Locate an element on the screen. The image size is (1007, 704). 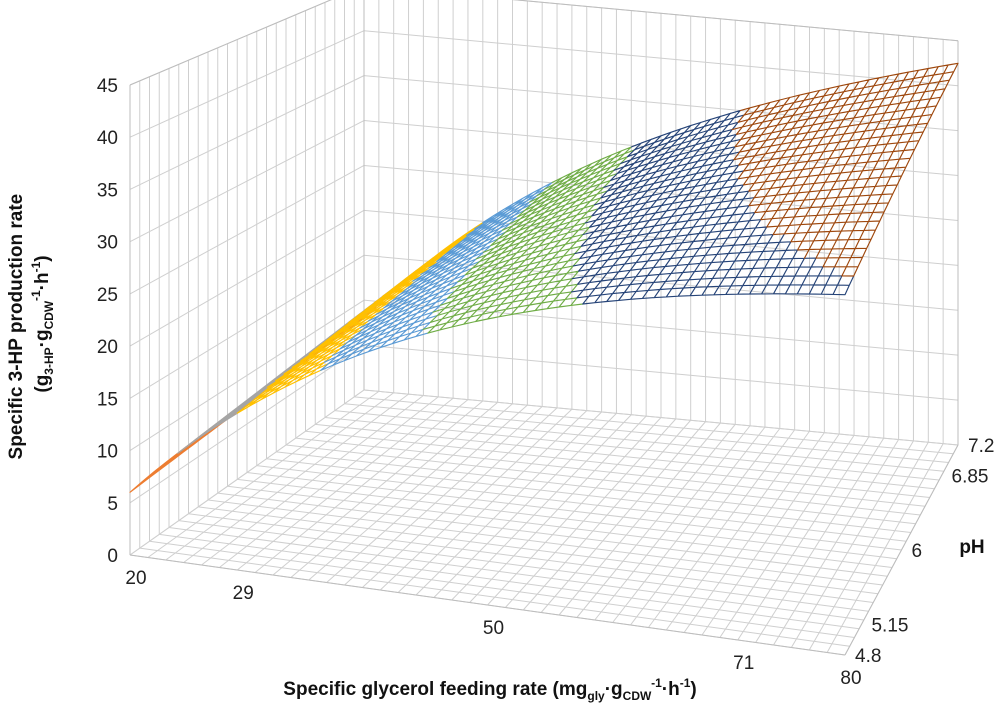
z-tick-label: 7.2 is located at coordinates (981, 446).